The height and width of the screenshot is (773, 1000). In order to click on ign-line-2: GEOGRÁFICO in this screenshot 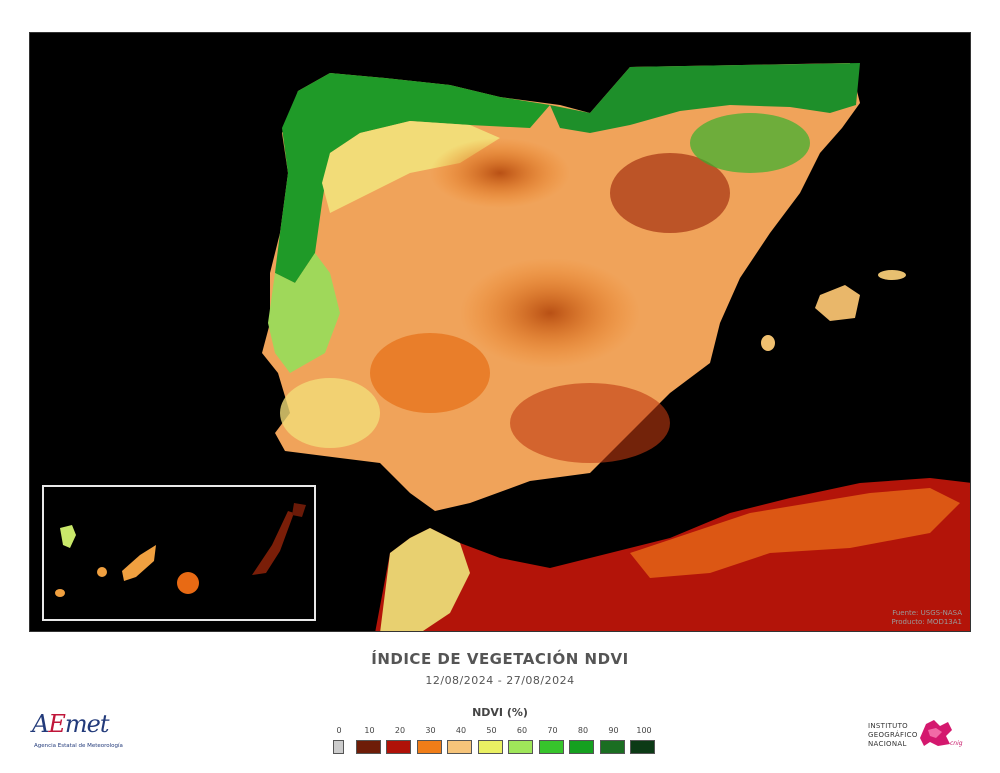, I will do `click(893, 735)`.